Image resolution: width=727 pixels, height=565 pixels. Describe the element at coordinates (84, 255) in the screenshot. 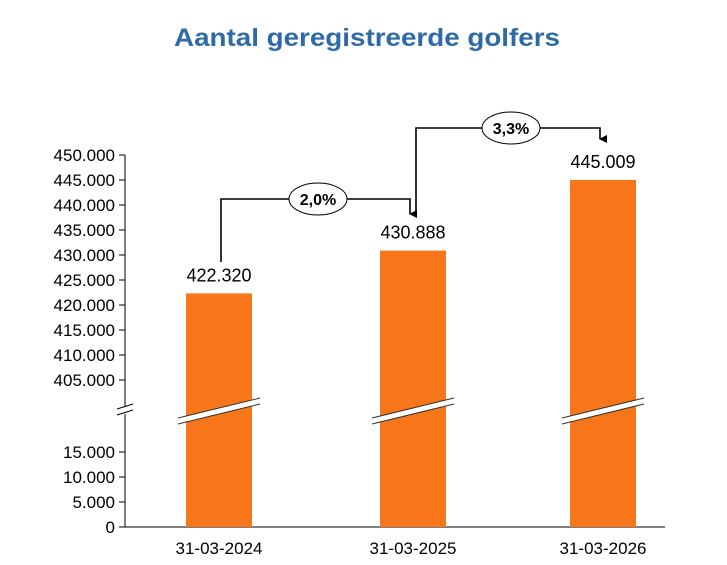

I see `y-tick-label: 430.000` at that location.